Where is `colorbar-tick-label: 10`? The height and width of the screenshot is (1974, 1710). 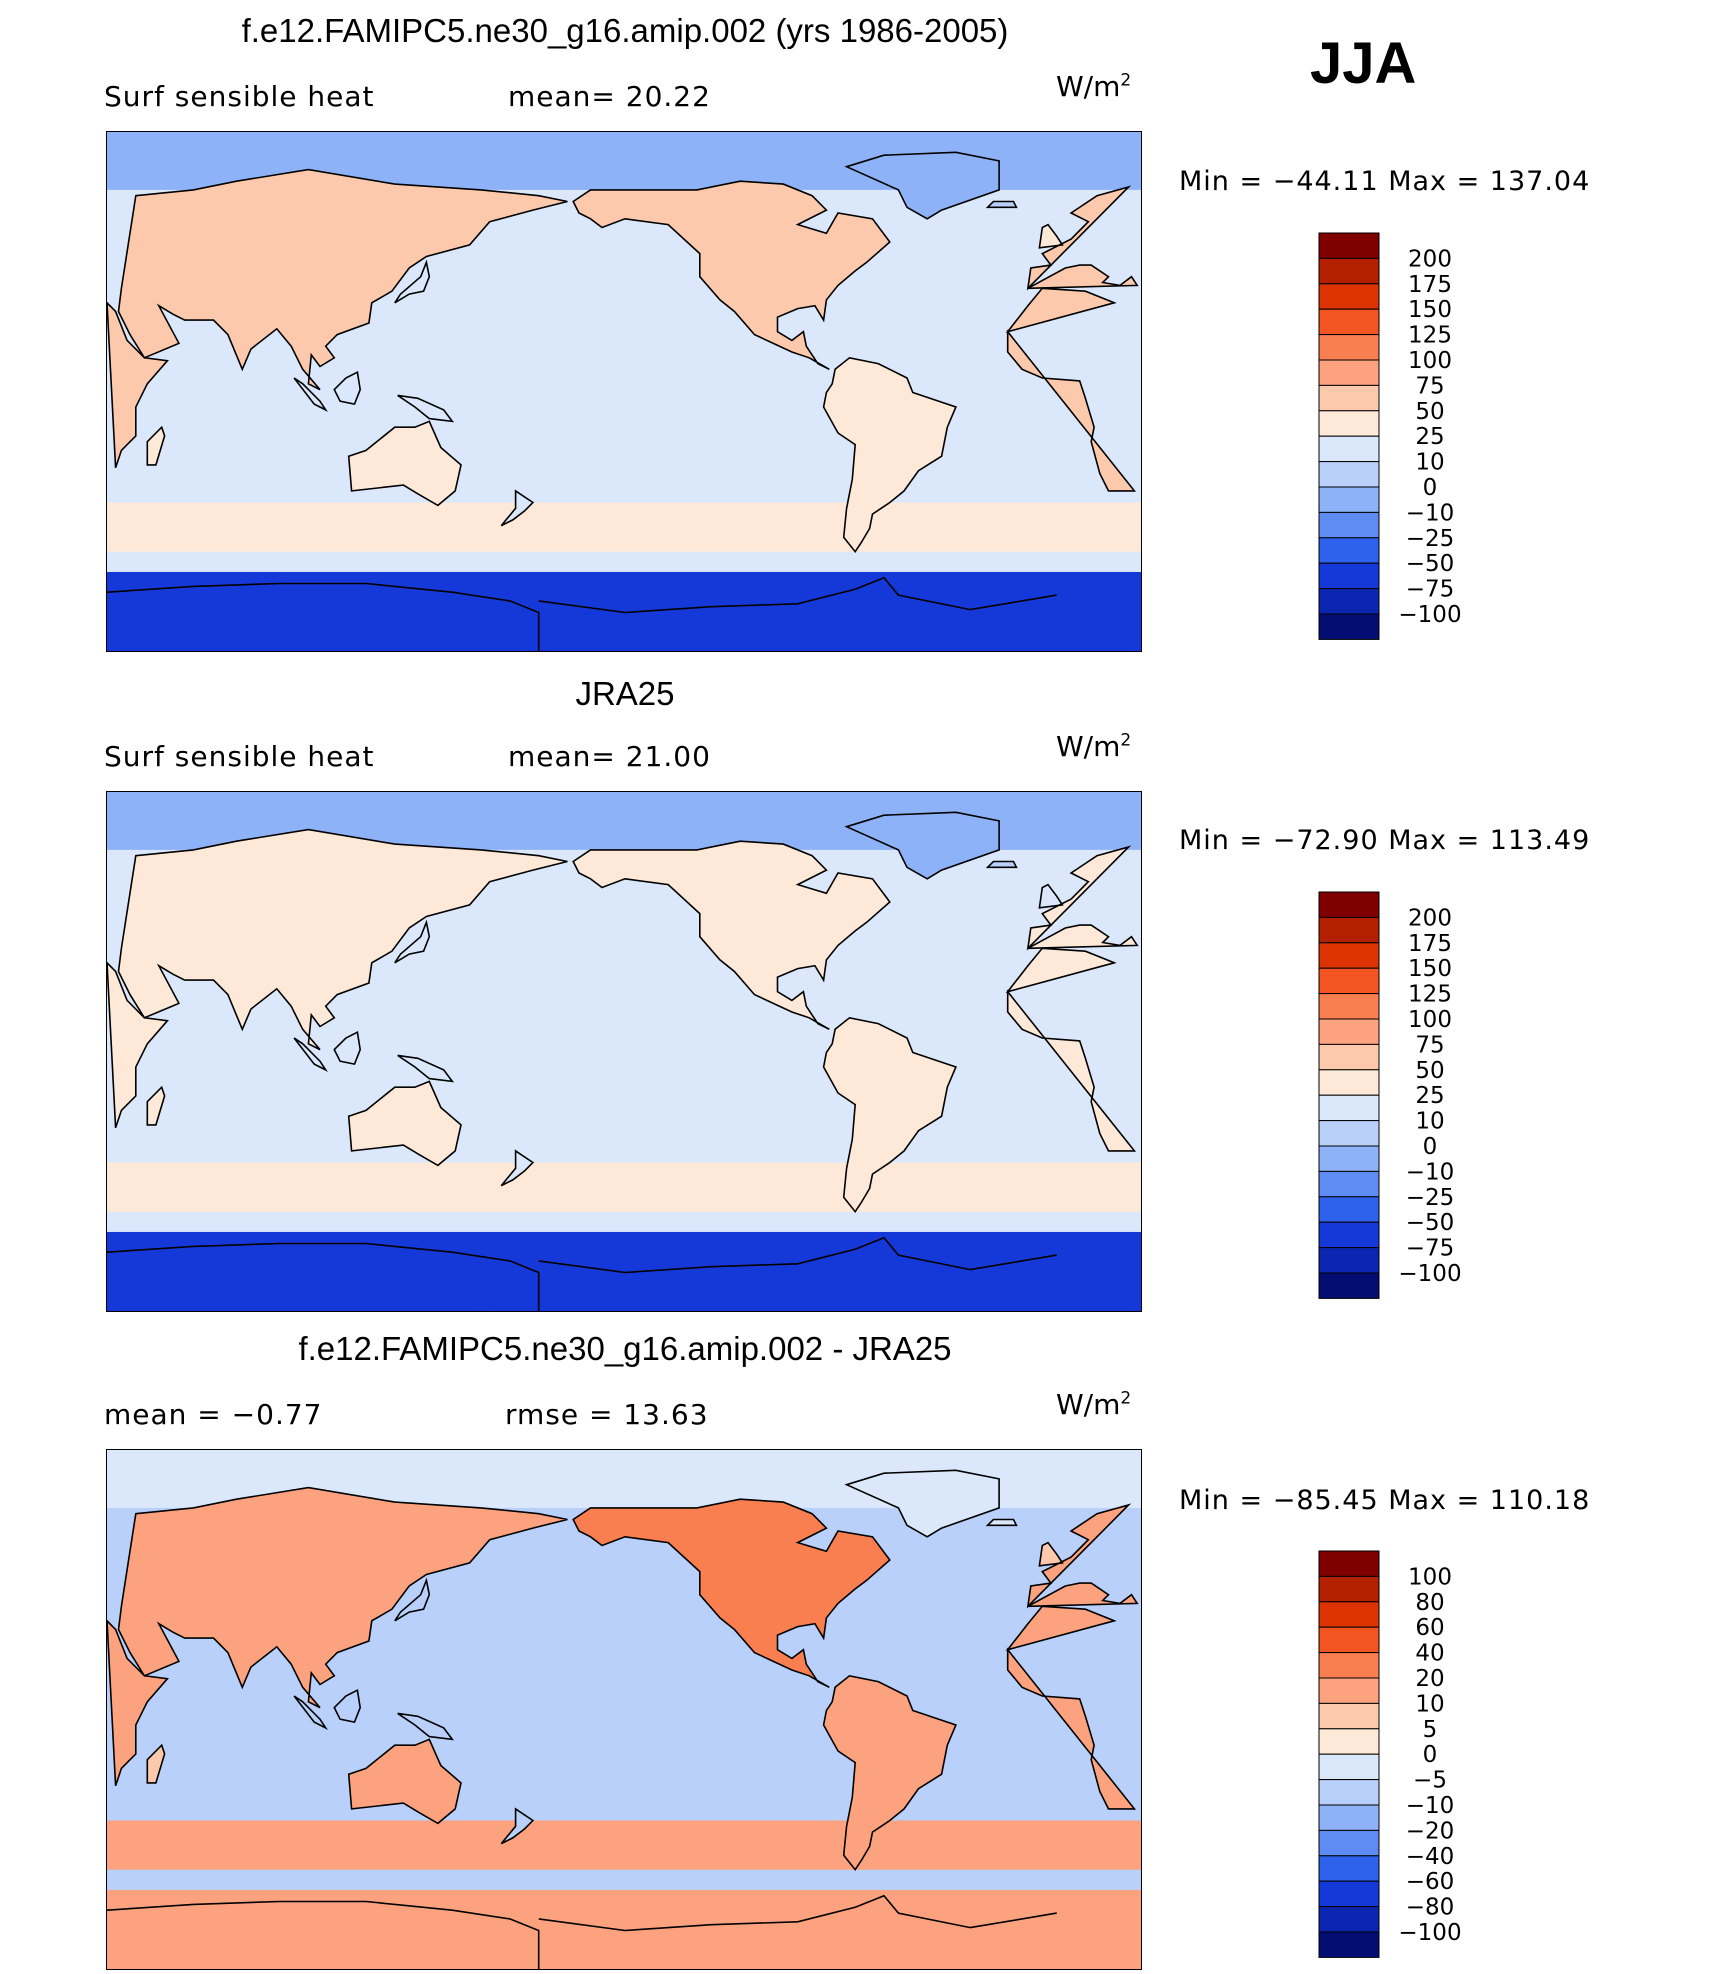
colorbar-tick-label: 10 is located at coordinates (1429, 1122).